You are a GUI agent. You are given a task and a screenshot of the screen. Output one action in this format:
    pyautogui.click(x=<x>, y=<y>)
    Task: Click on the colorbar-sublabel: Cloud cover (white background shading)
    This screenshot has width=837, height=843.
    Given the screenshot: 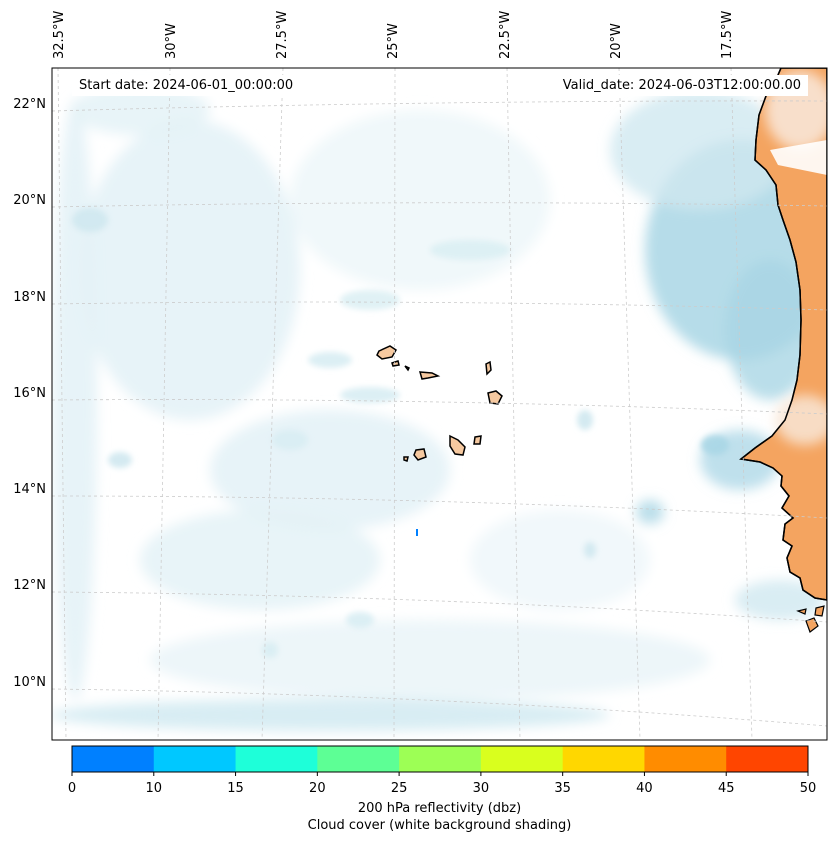 What is the action you would take?
    pyautogui.click(x=439, y=825)
    